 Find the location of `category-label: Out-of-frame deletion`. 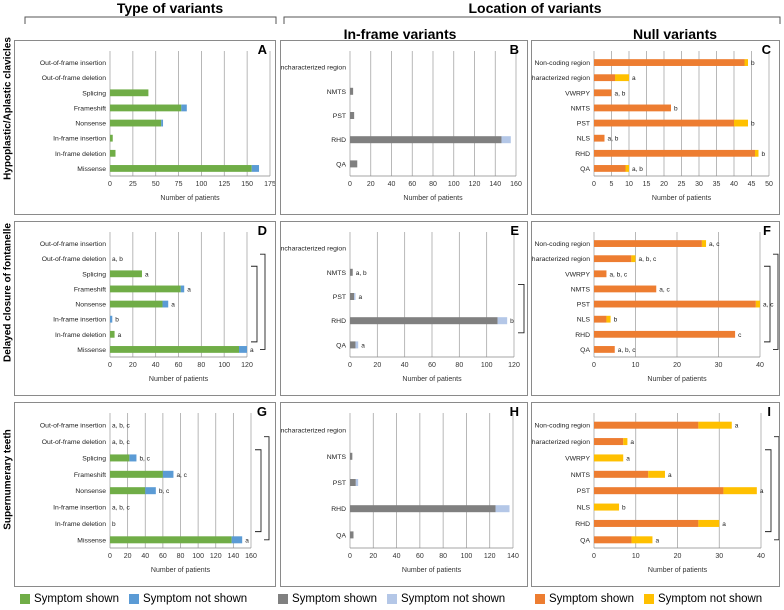

category-label: Out-of-frame deletion is located at coordinates (74, 442).